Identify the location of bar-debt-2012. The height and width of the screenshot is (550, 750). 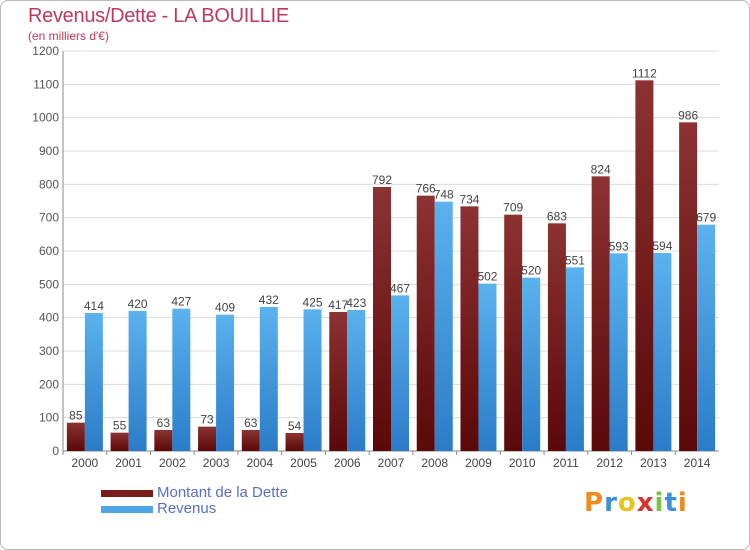
(600, 314).